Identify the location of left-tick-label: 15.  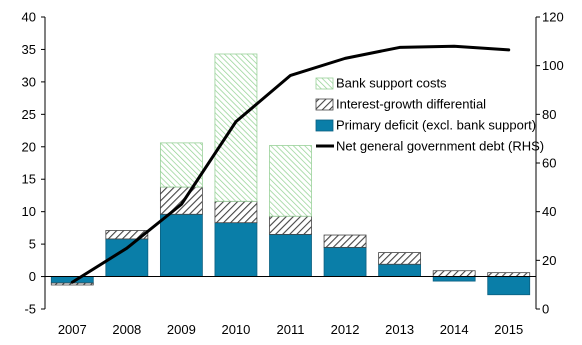
(29, 179).